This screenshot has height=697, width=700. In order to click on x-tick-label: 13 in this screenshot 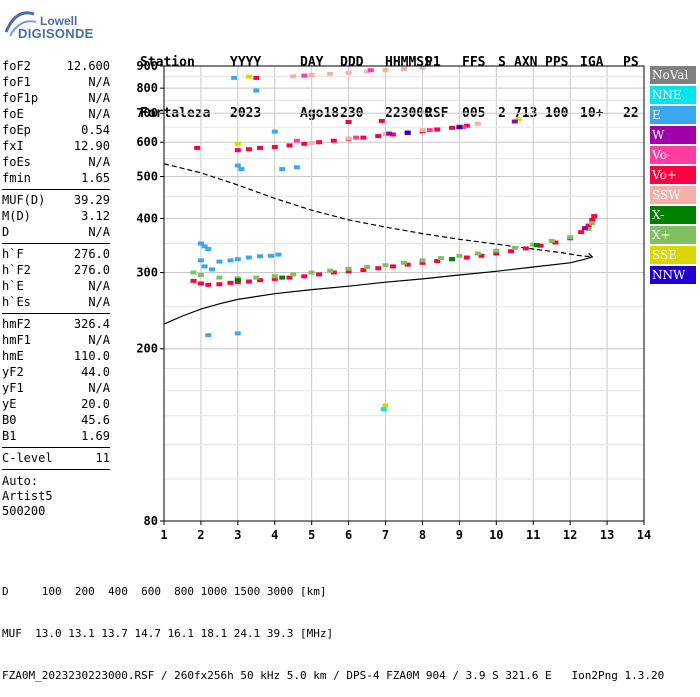, I will do `click(607, 535)`.